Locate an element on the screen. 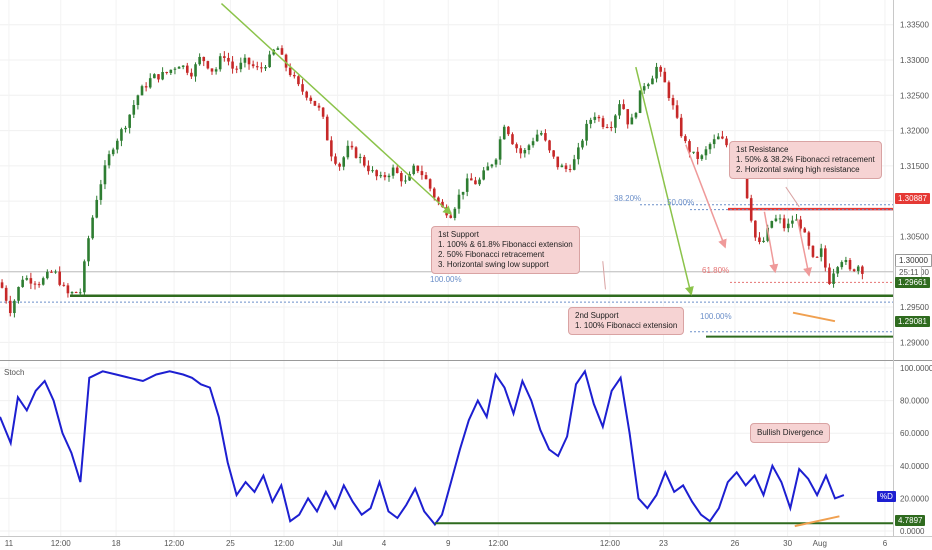 The height and width of the screenshot is (550, 932). stoch-tick-label: 40.0000 is located at coordinates (914, 466).